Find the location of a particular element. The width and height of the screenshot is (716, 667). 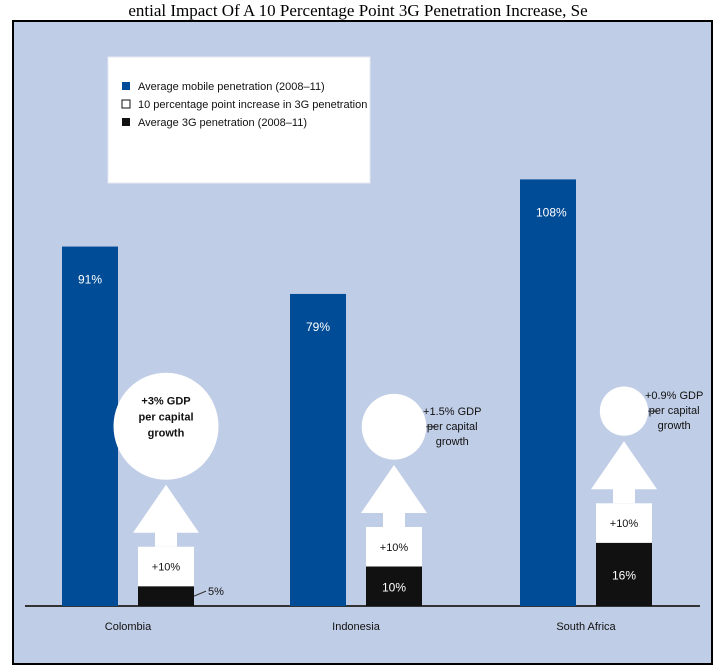

bar-increase-label-0: +10% is located at coordinates (166, 568).